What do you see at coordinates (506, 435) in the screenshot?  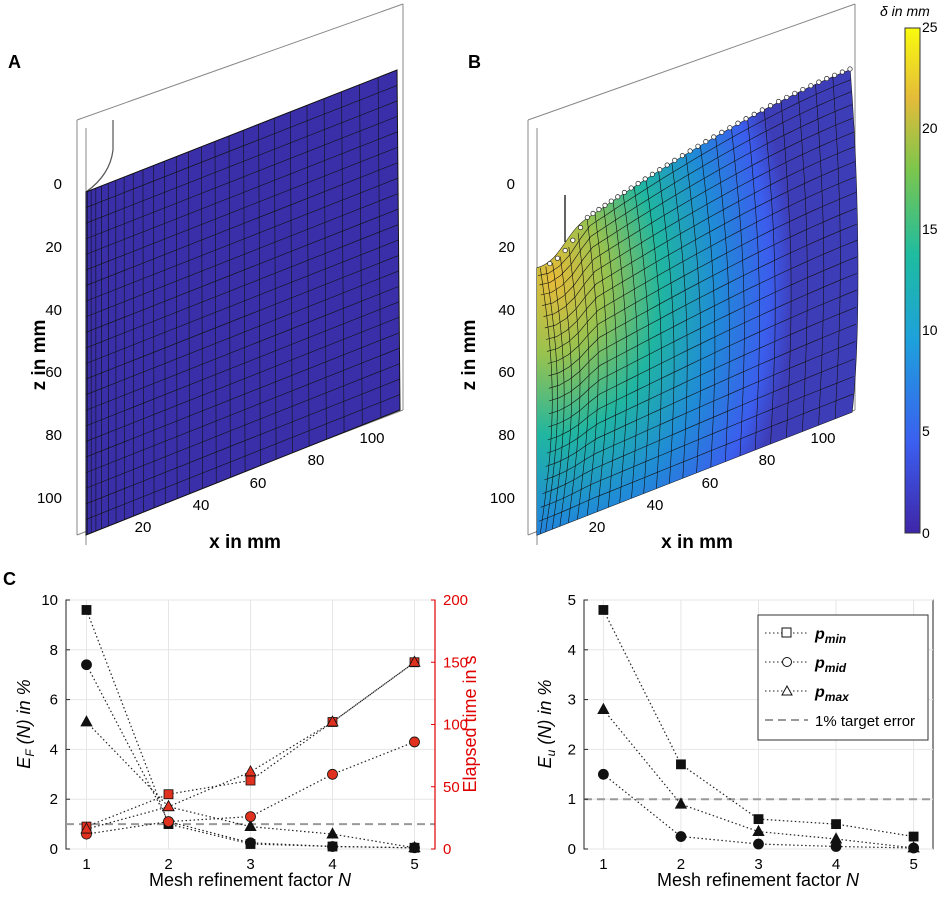 I see `z-tick: 80` at bounding box center [506, 435].